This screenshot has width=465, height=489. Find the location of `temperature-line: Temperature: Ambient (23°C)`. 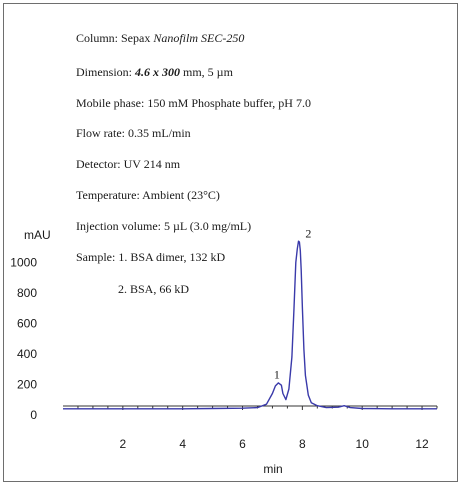

temperature-line: Temperature: Ambient (23°C) is located at coordinates (148, 195).